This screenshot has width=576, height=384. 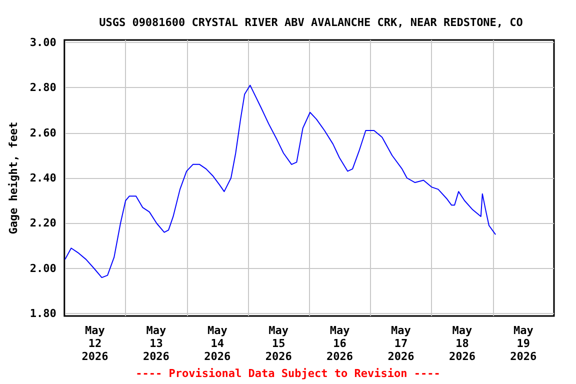 What do you see at coordinates (43, 223) in the screenshot?
I see `y-tick-label: 2.20` at bounding box center [43, 223].